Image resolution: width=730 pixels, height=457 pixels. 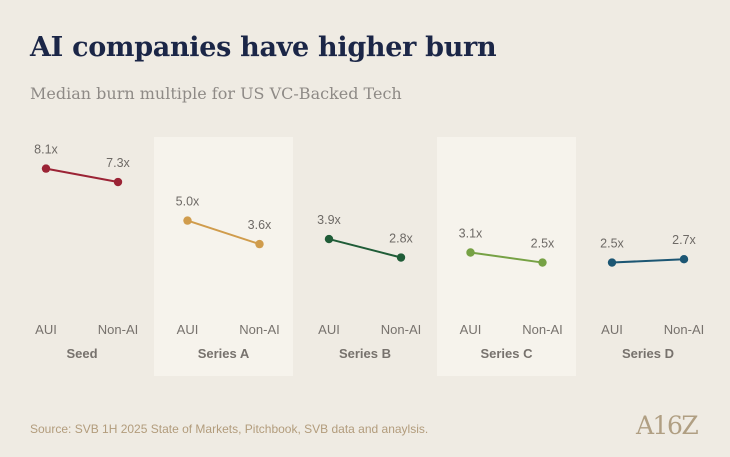 What do you see at coordinates (470, 252) in the screenshot?
I see `series-c-point-aui` at bounding box center [470, 252].